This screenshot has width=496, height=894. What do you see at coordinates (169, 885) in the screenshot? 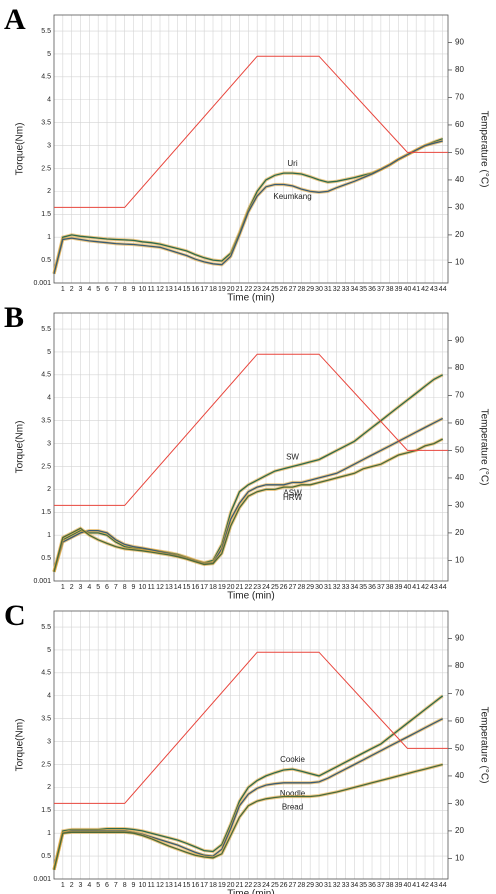
I see `x-tick-label: 13` at bounding box center [169, 885].